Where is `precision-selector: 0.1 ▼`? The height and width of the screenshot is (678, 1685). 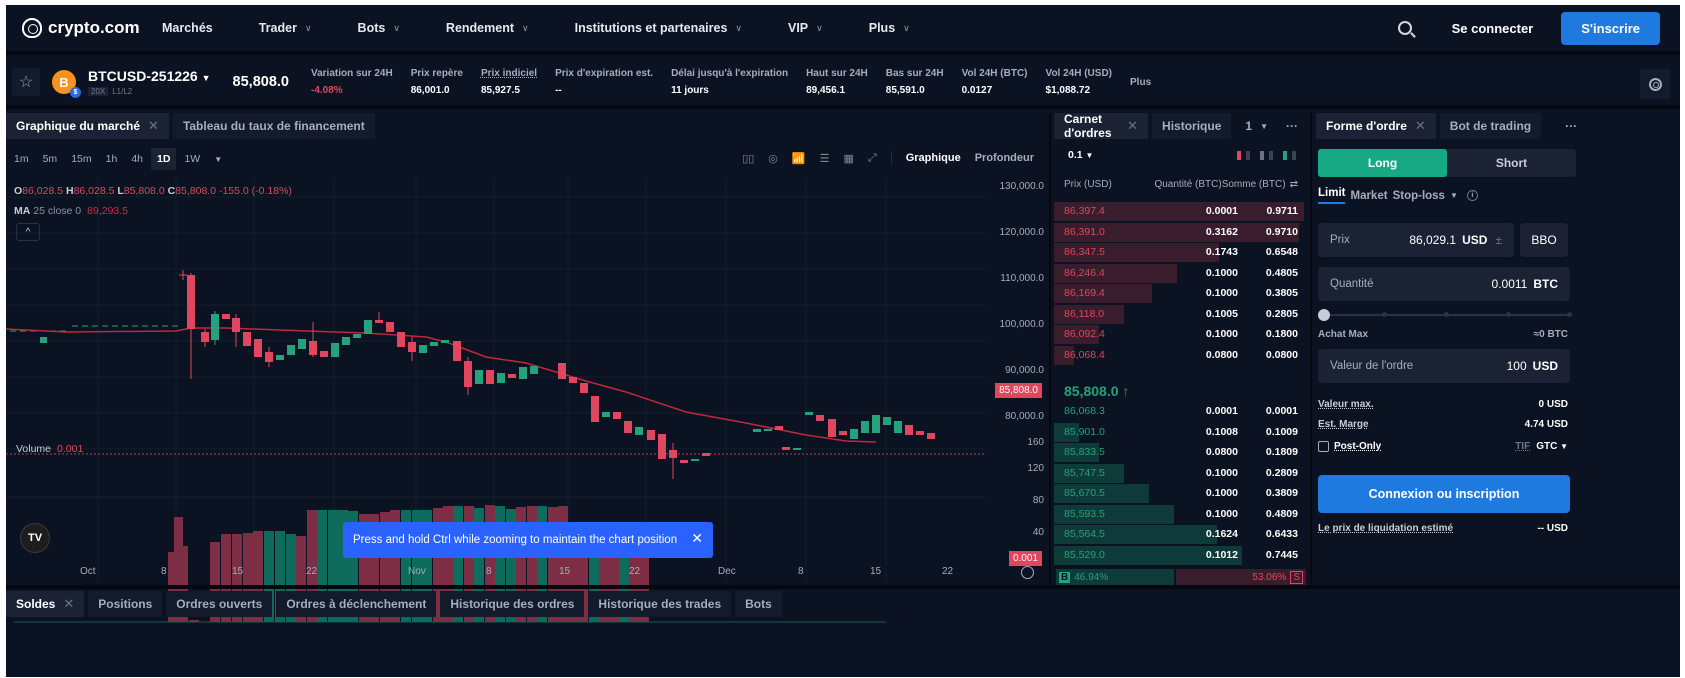
precision-selector: 0.1 ▼ is located at coordinates (1081, 155).